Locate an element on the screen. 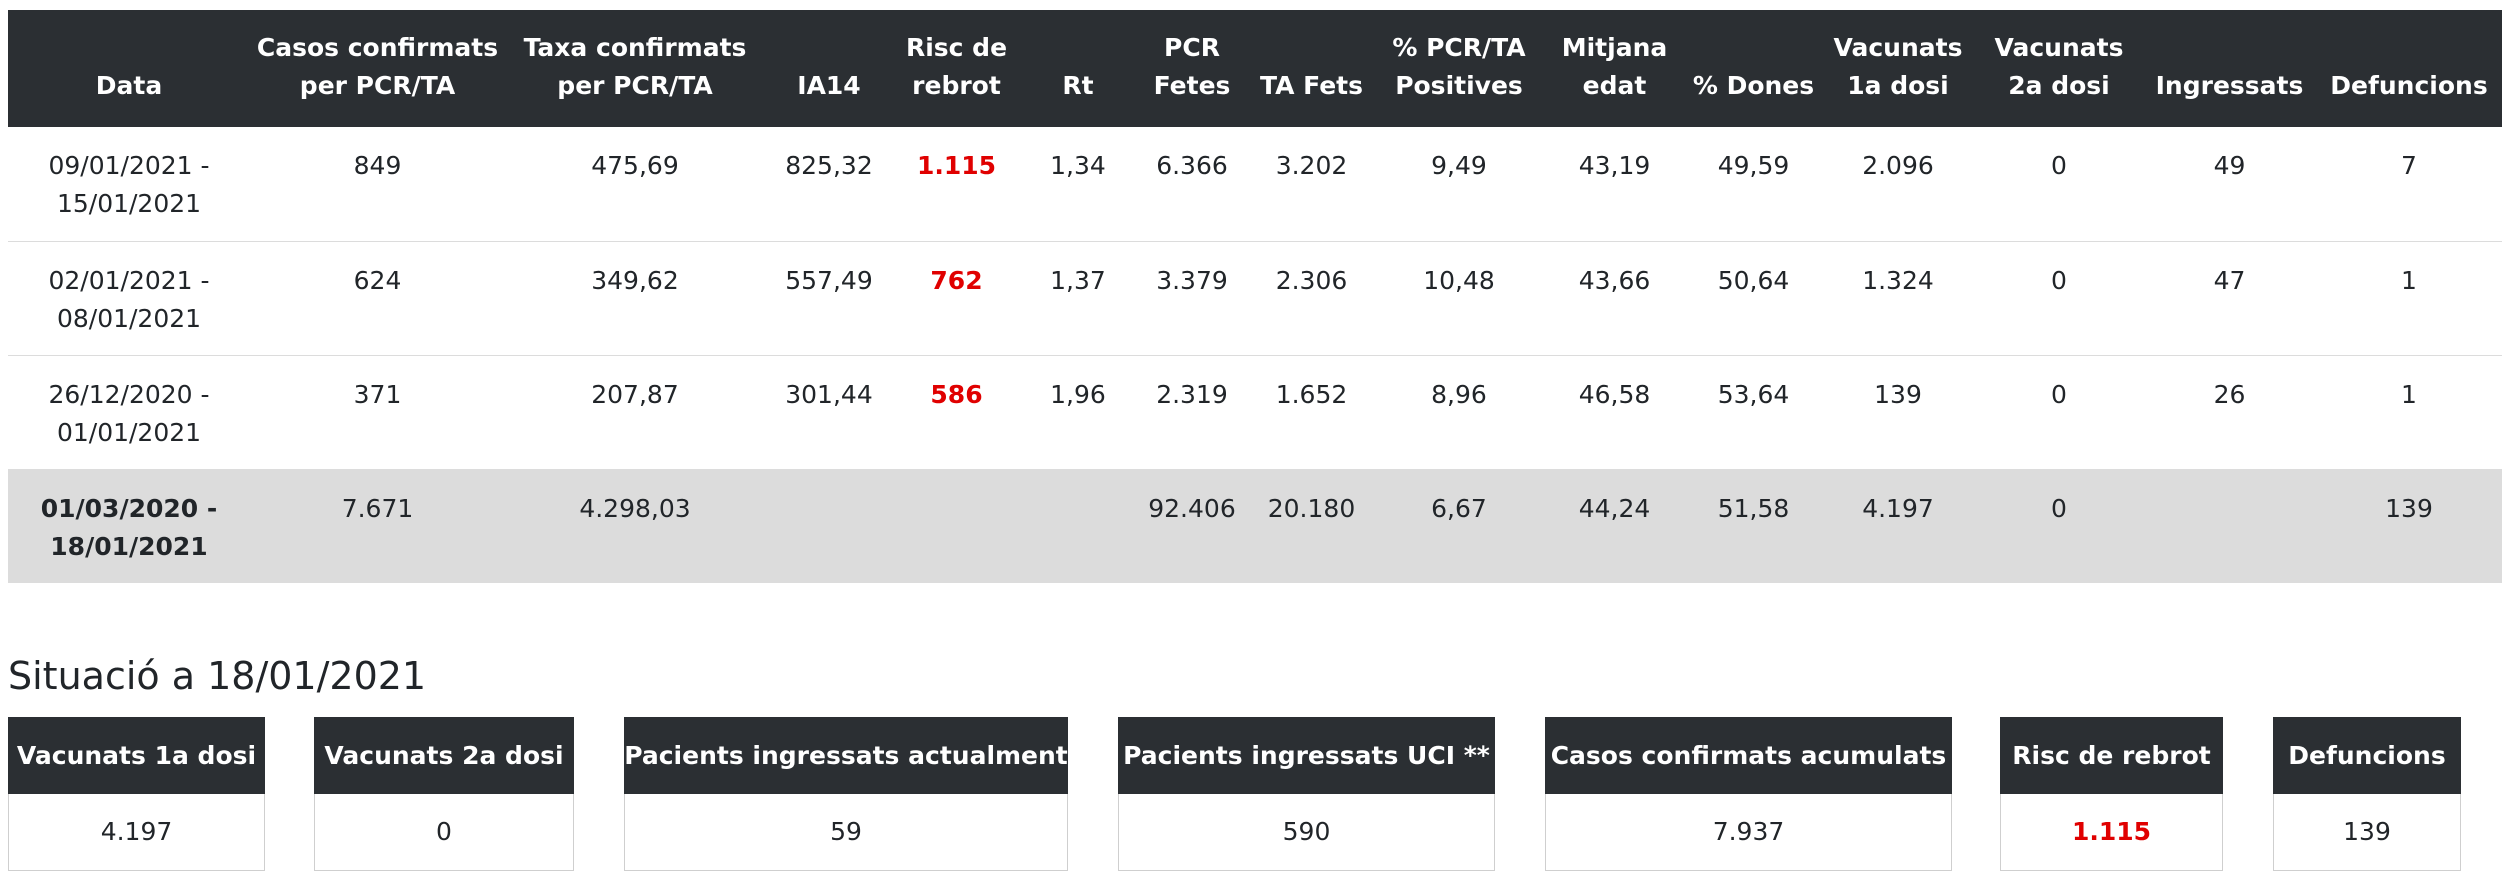 This screenshot has width=2502, height=882. table-cell: 371 is located at coordinates (377, 412).